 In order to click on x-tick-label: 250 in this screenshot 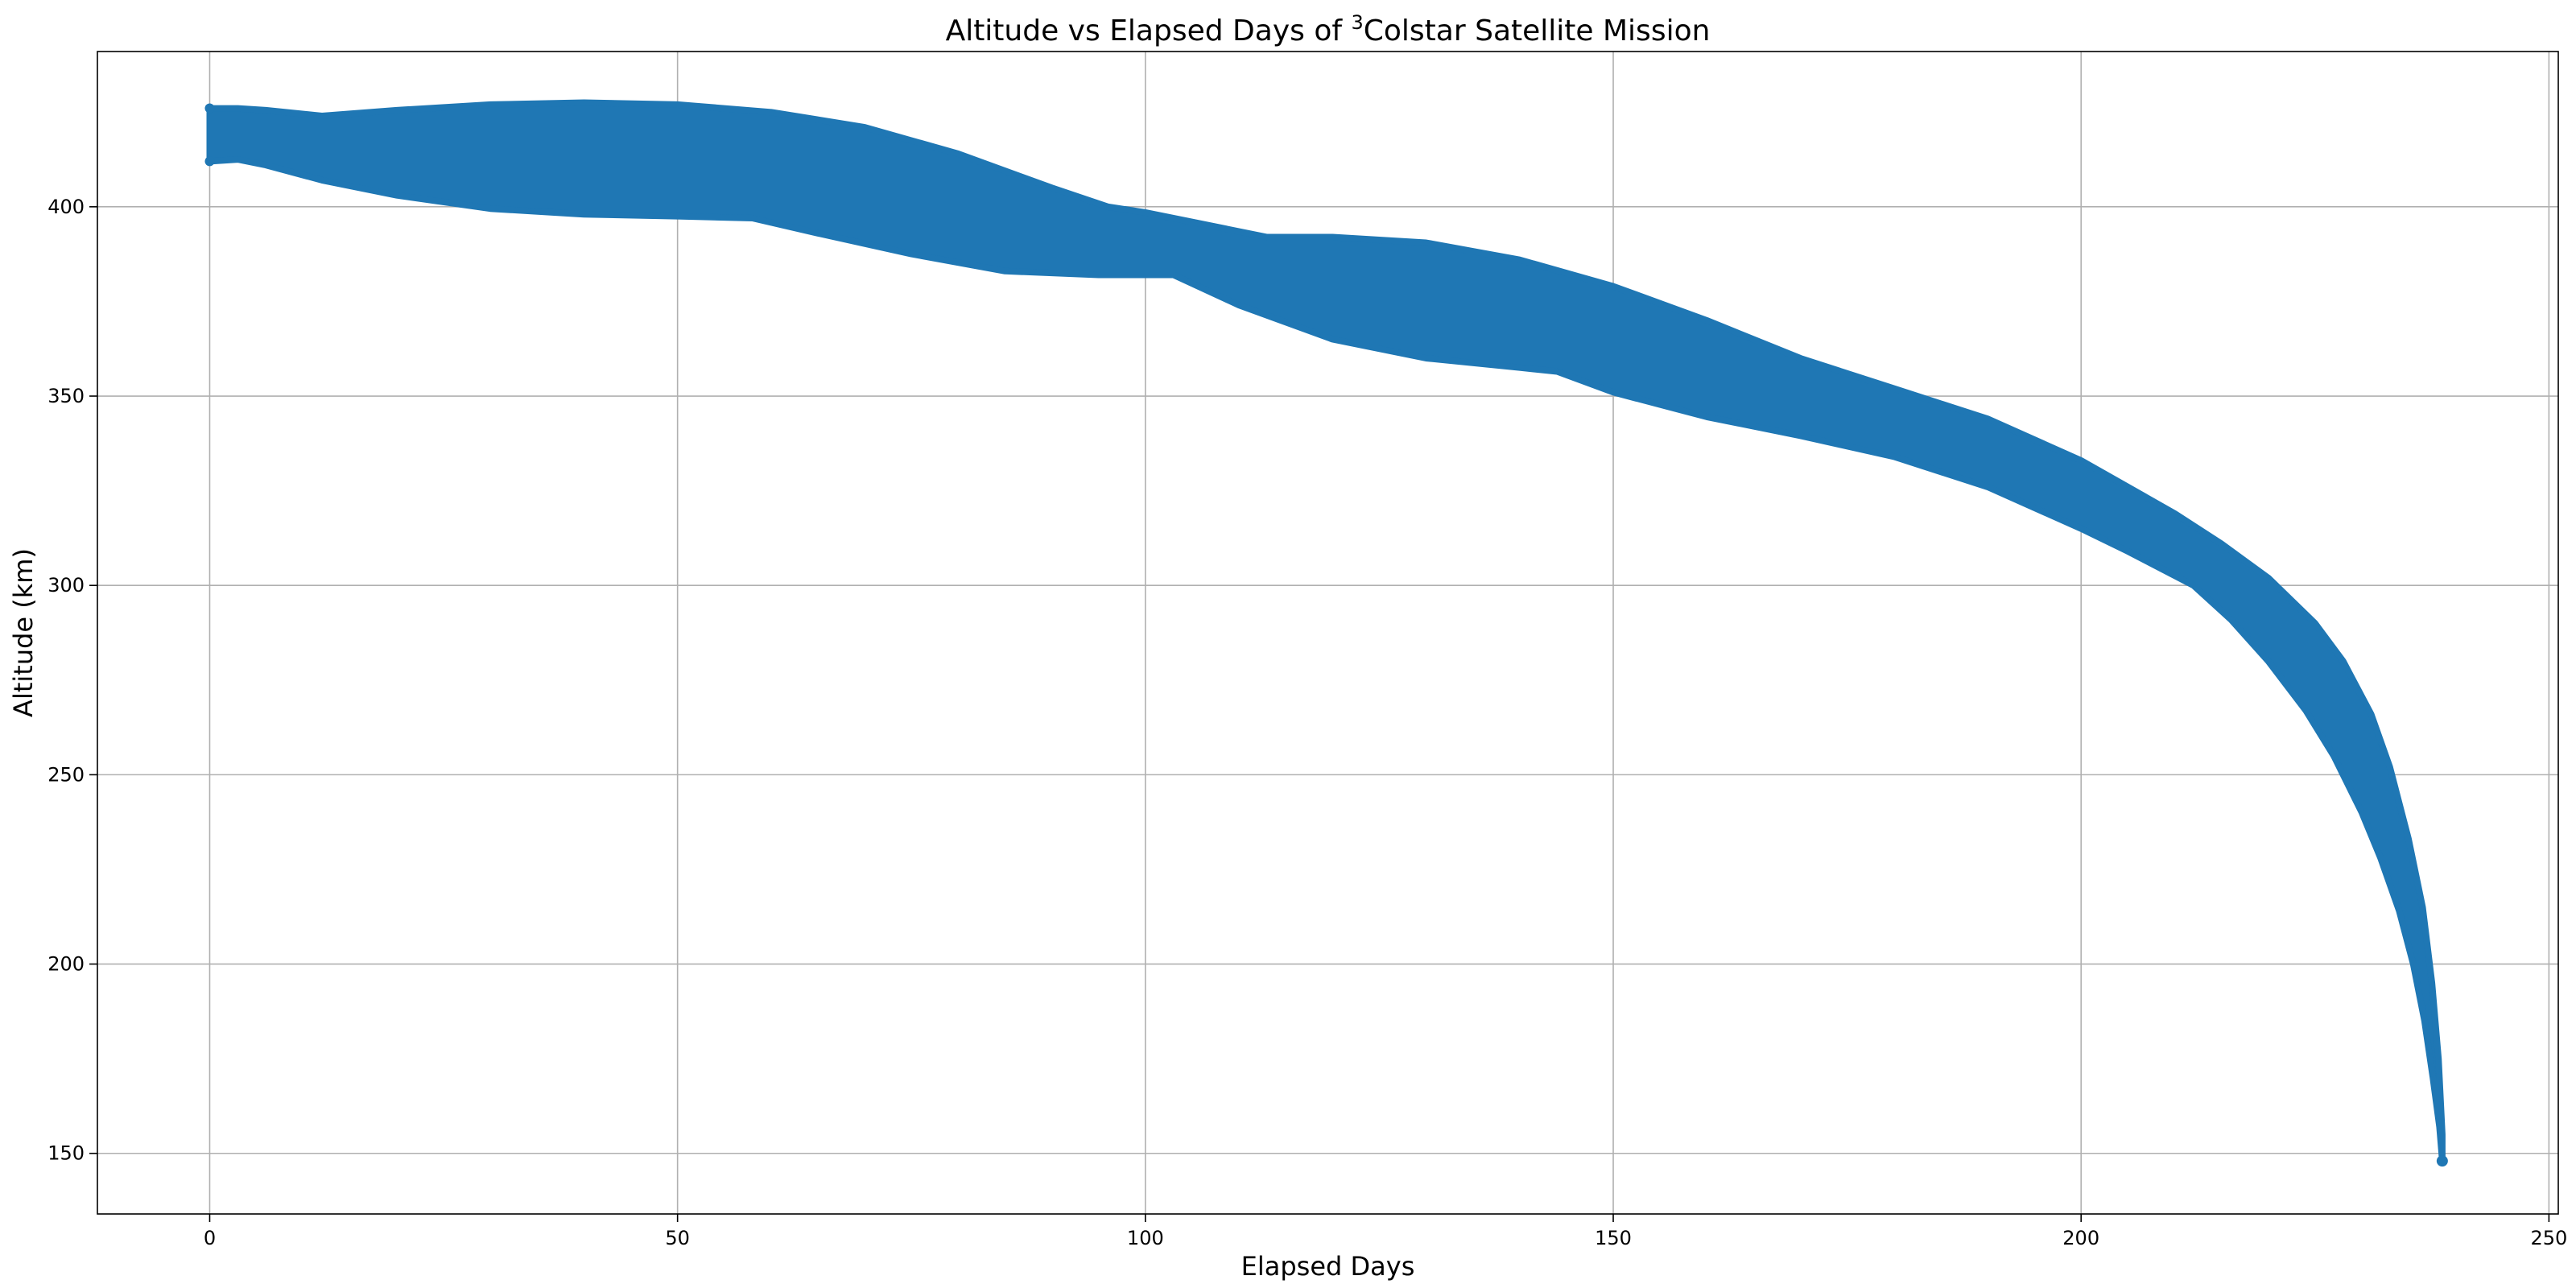, I will do `click(2548, 1238)`.